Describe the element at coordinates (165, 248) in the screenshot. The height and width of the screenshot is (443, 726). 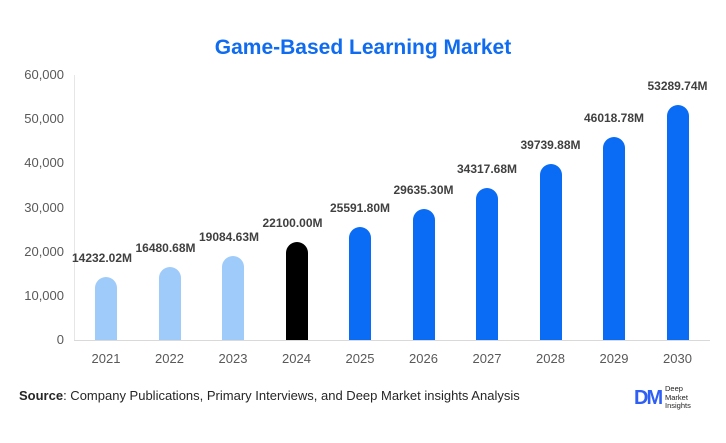
I see `value-label: 16480.68M` at that location.